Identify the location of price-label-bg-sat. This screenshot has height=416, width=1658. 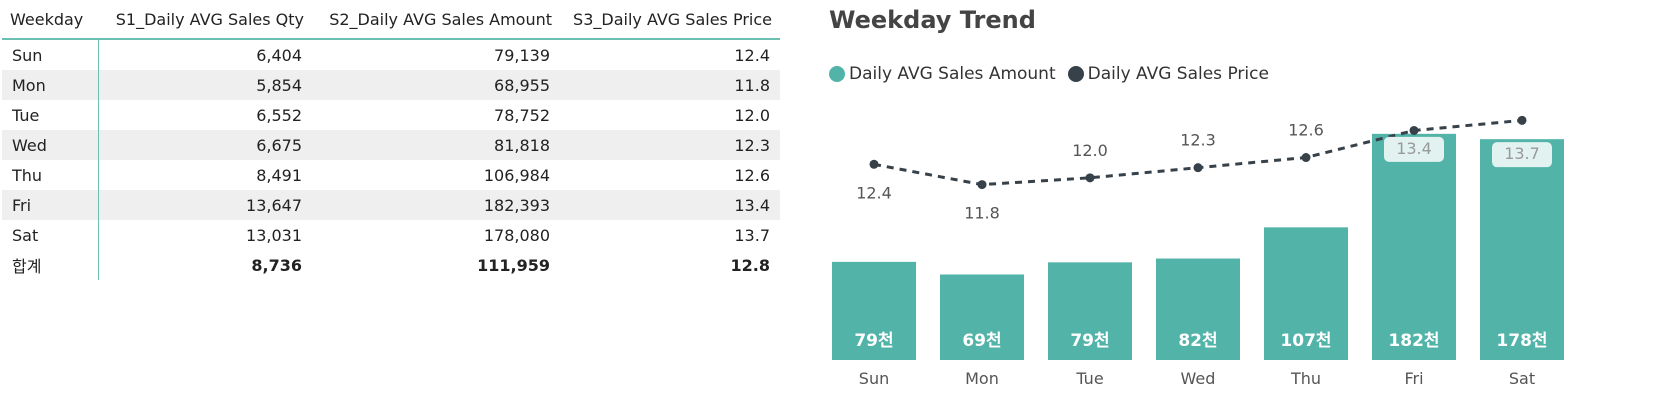
(1522, 155).